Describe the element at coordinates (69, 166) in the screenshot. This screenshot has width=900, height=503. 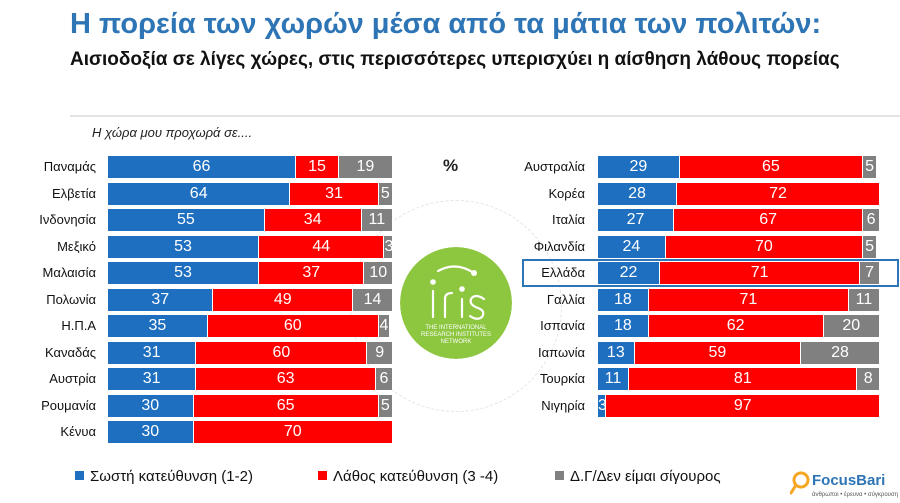
I see `country-label: Παναμάς` at that location.